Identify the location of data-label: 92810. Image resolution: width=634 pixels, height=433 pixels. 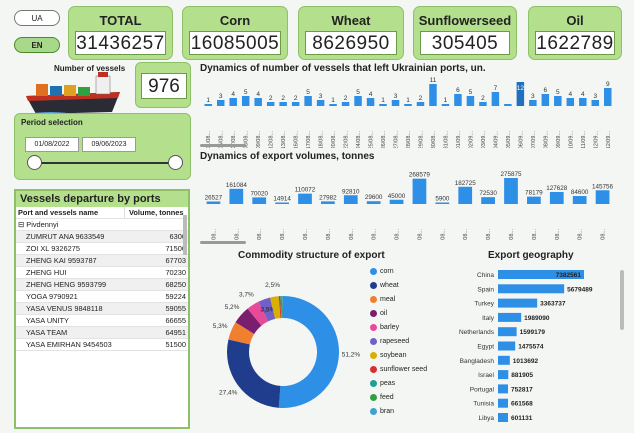
(351, 191).